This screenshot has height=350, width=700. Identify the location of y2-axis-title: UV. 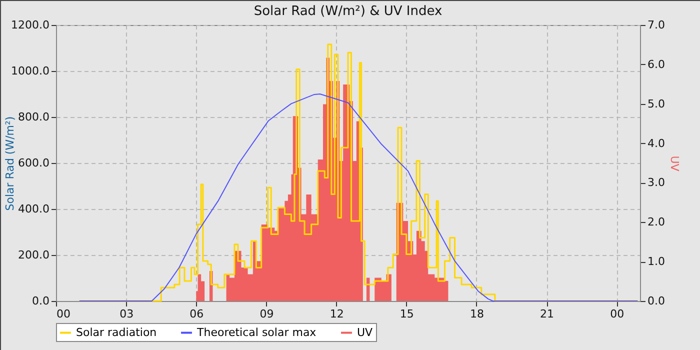
(674, 164).